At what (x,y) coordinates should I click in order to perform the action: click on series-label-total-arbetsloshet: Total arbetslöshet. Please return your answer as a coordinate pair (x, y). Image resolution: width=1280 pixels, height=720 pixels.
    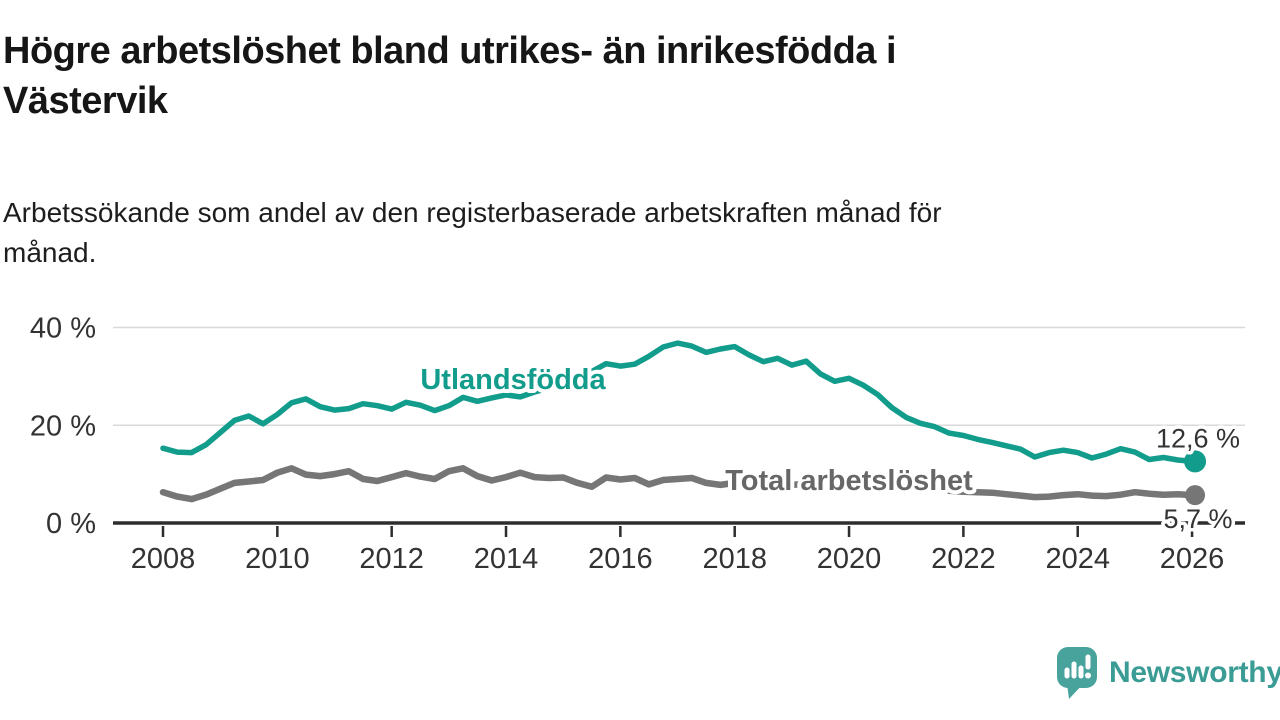
    Looking at the image, I should click on (849, 481).